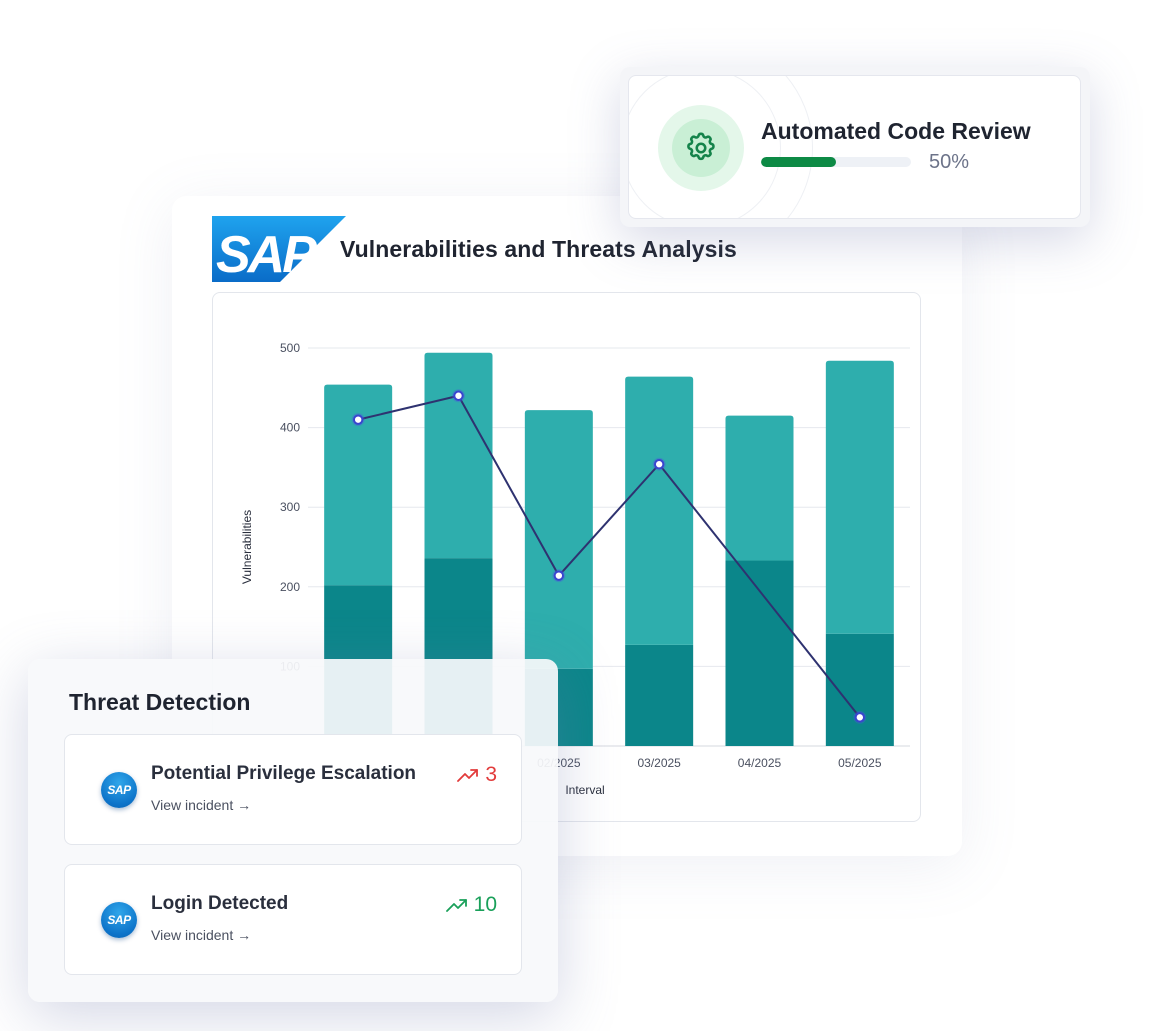 The width and height of the screenshot is (1155, 1031). I want to click on trend-indicator: 3, so click(477, 775).